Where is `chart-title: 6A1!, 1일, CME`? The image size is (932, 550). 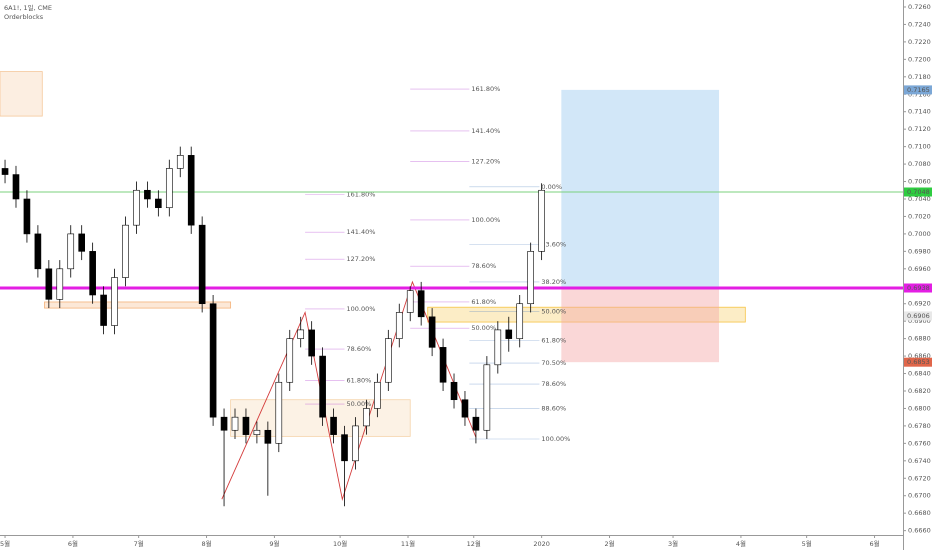 chart-title: 6A1!, 1일, CME is located at coordinates (28, 7).